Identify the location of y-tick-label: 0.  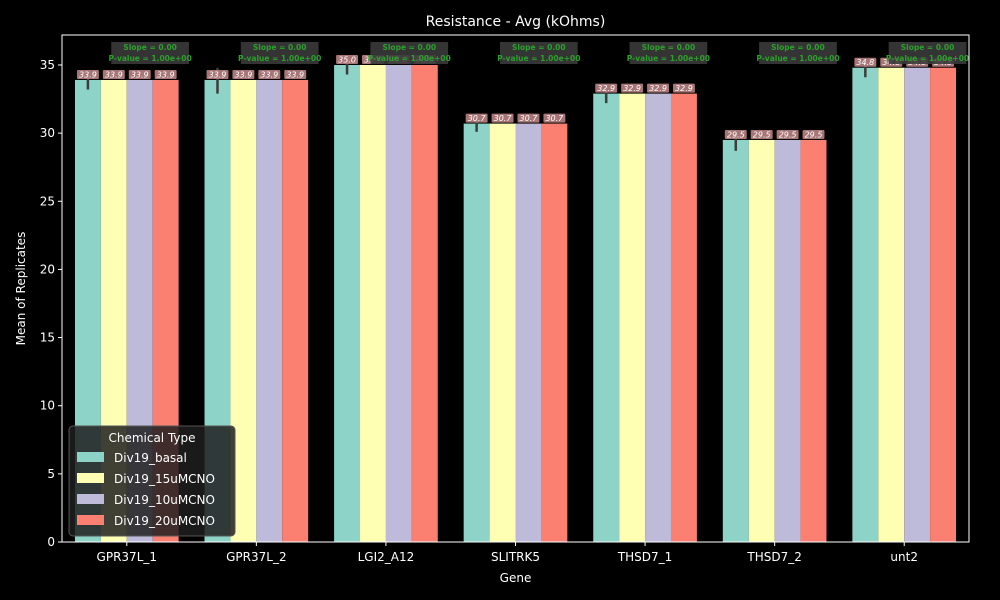
(51, 542).